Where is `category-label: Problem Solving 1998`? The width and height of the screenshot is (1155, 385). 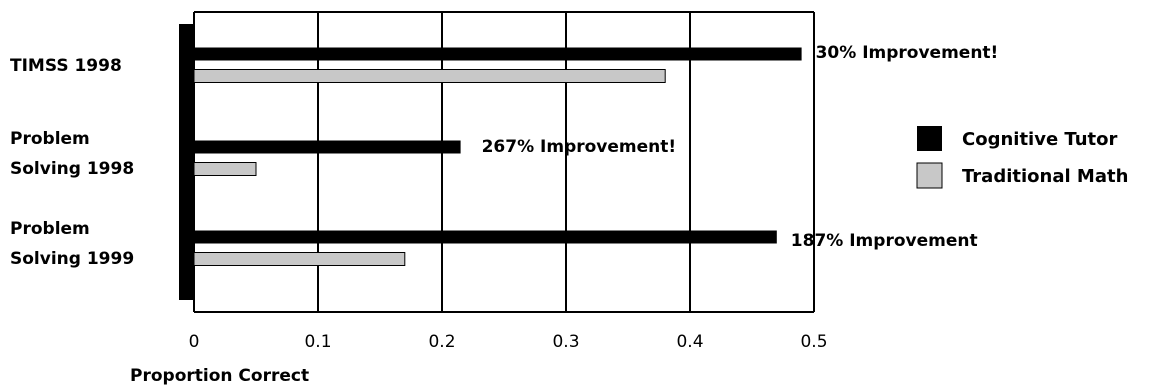
category-label: Problem Solving 1998 is located at coordinates (72, 154).